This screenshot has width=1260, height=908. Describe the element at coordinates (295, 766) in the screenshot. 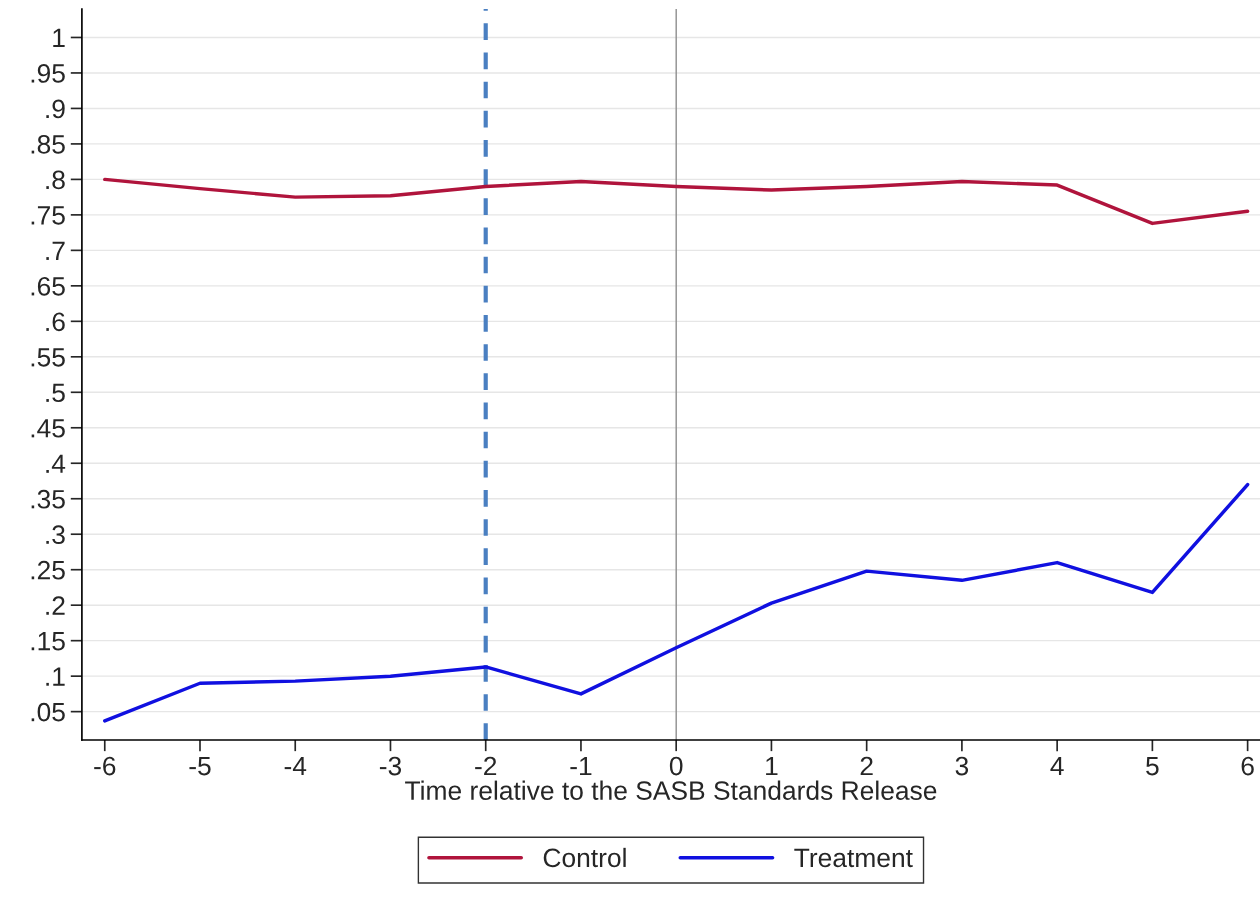

I see `x-tick-label: -4` at that location.